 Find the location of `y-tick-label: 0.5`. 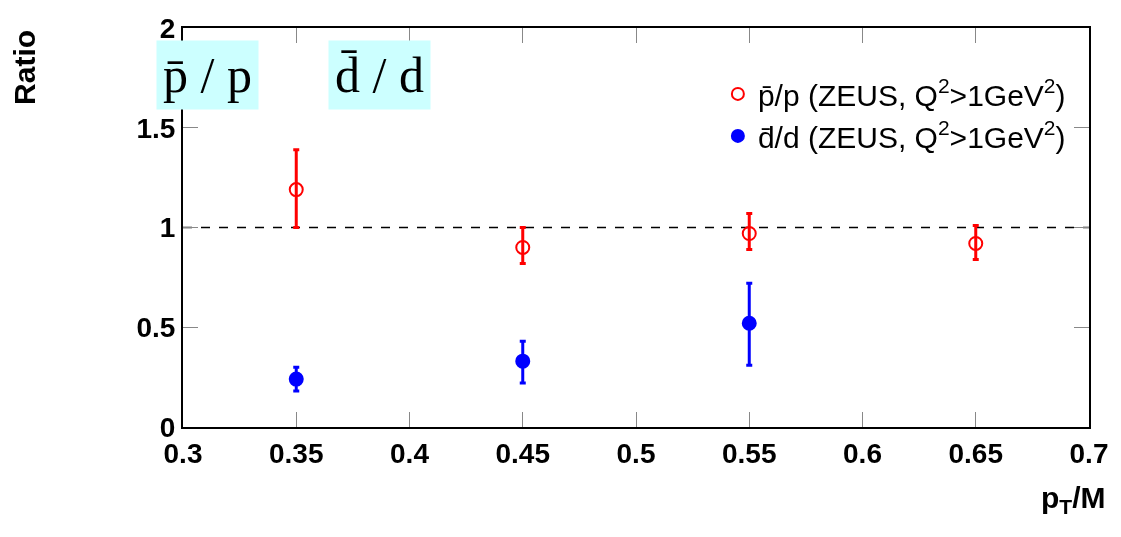

y-tick-label: 0.5 is located at coordinates (156, 328).